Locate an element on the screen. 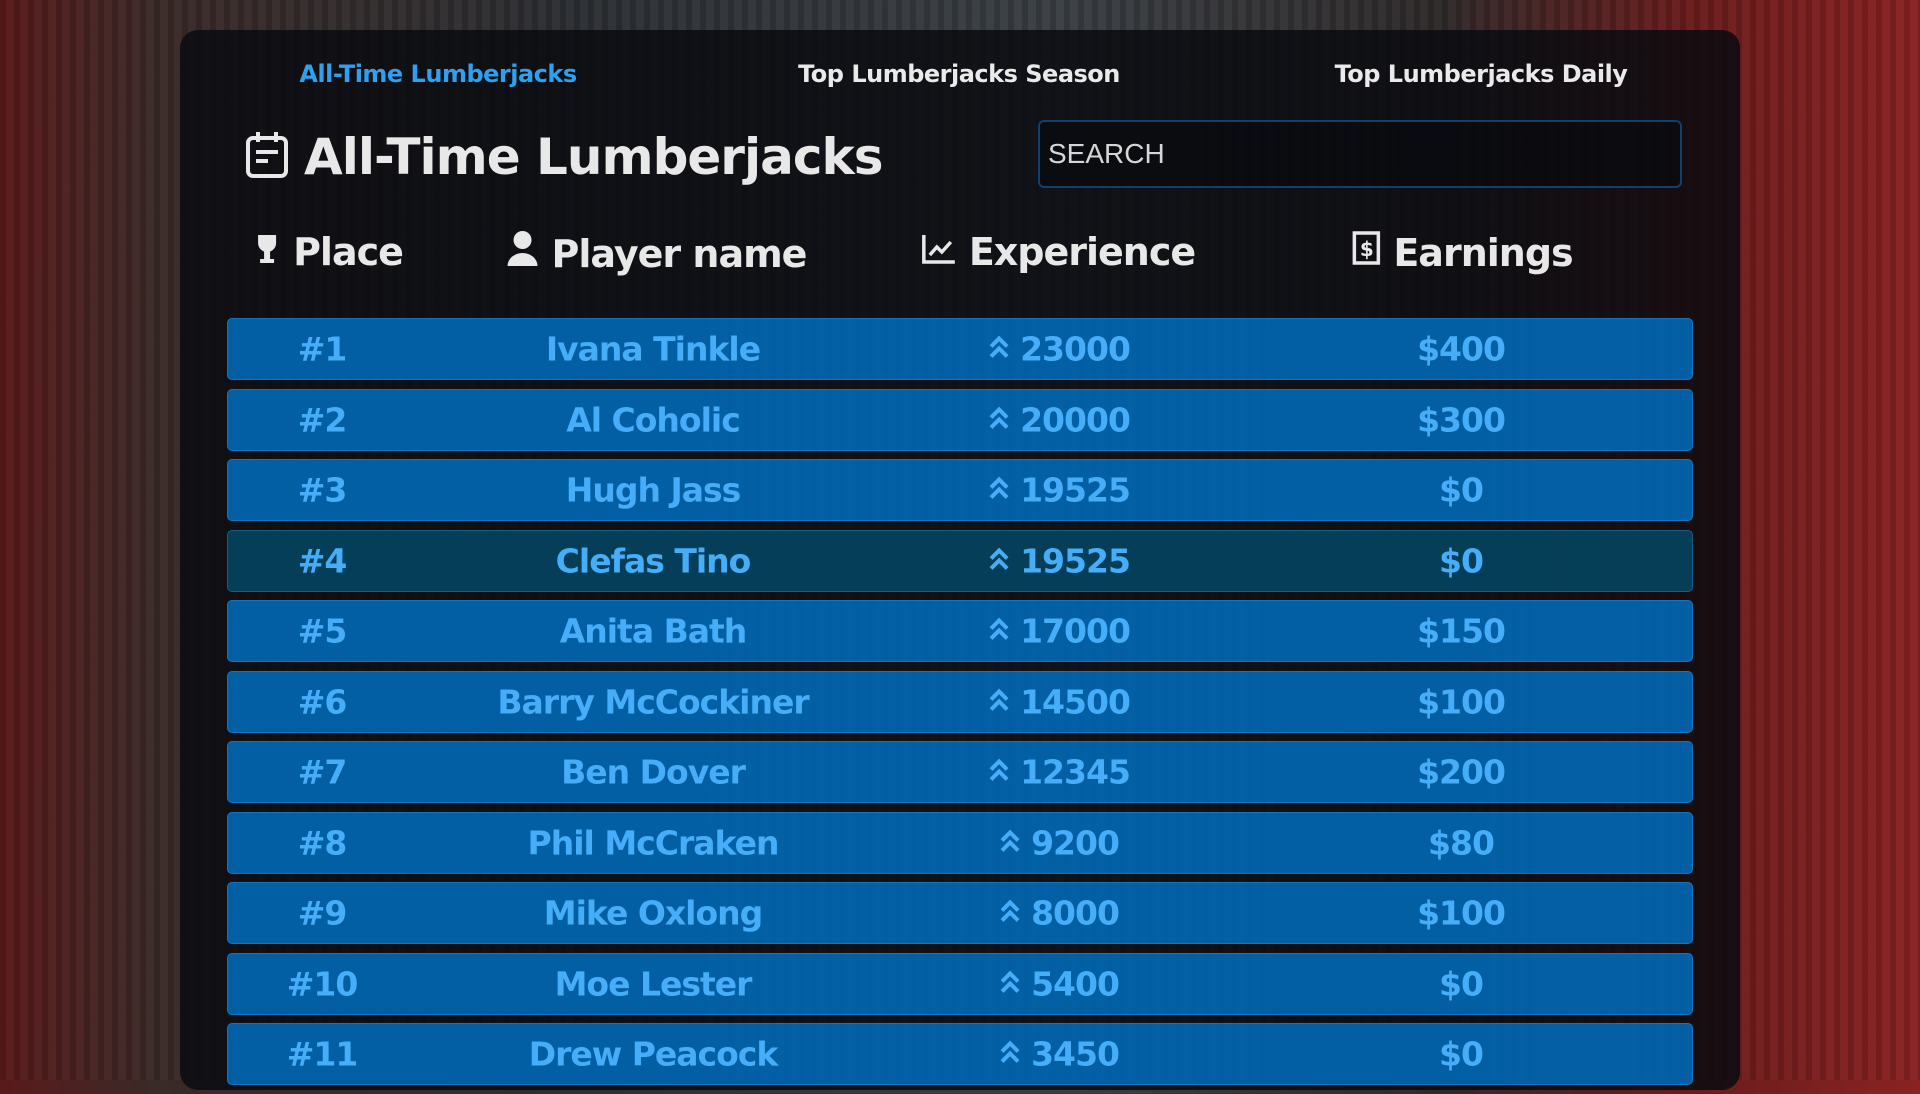  table-row: #4 Clefas Tino 19525 $0 is located at coordinates (960, 560).